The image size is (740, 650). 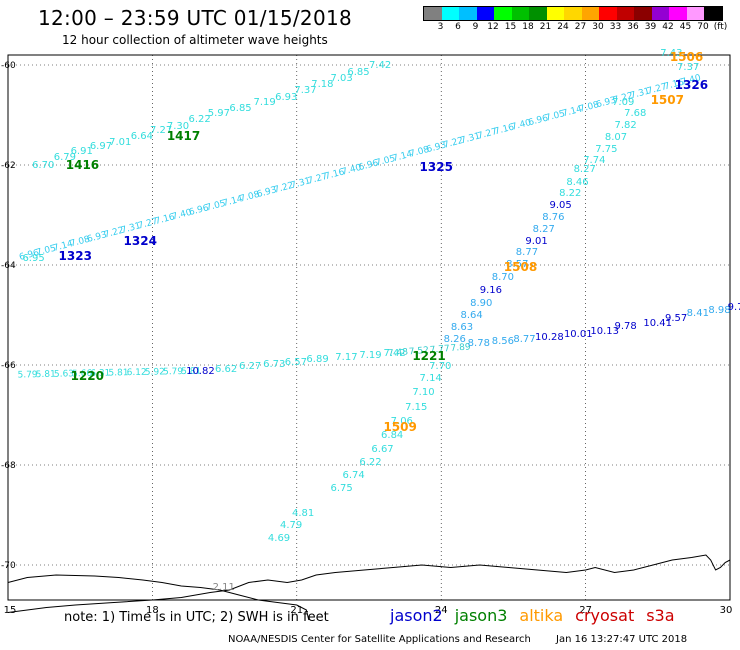 I want to click on colorbar-label: 33, so click(x=615, y=27).